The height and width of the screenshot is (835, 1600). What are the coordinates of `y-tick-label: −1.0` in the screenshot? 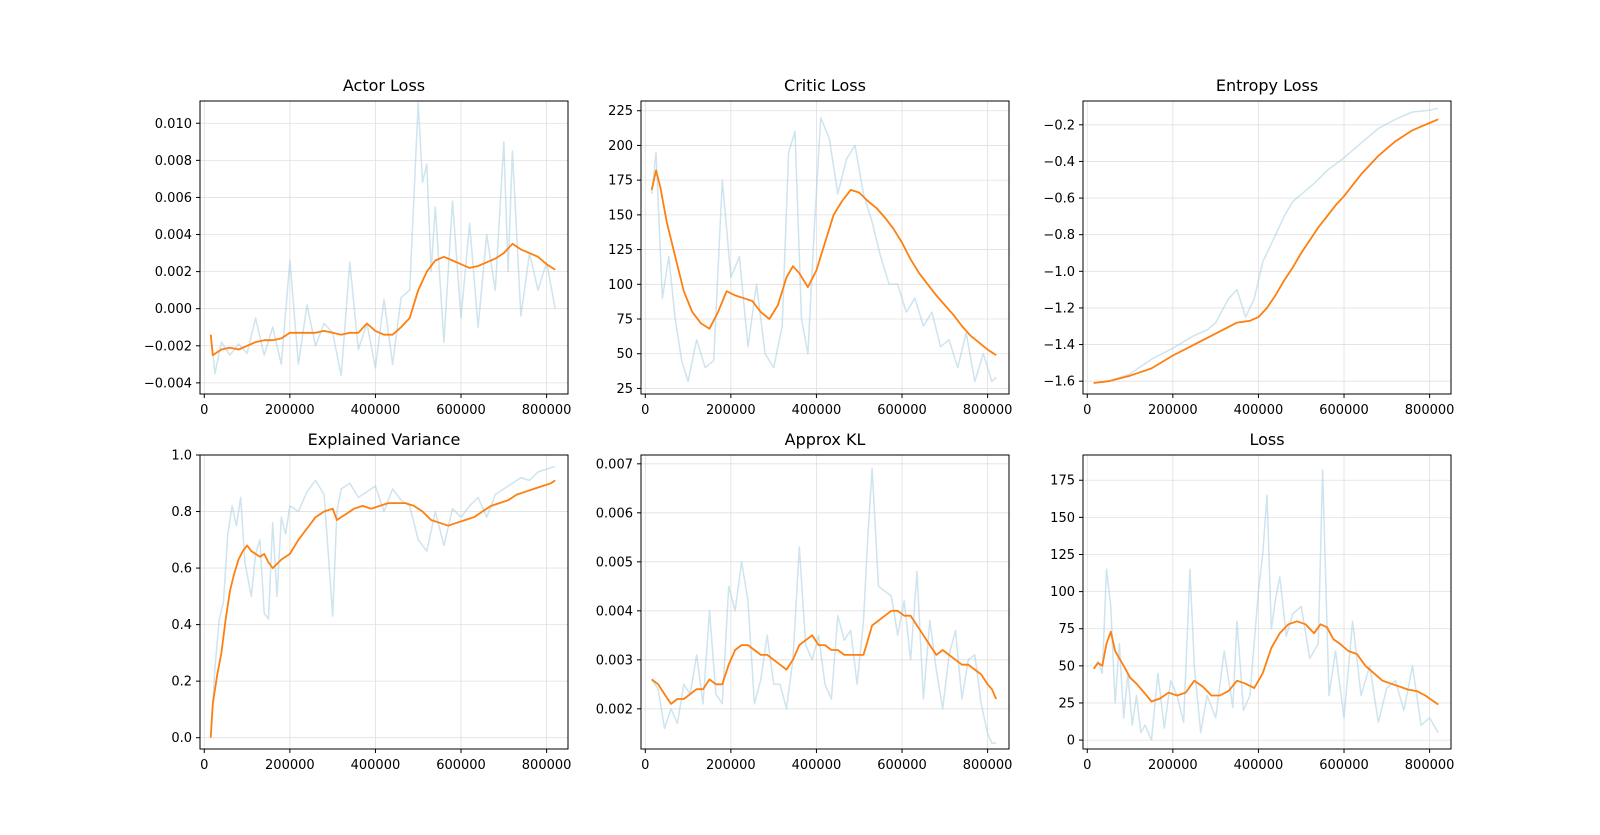 It's located at (1059, 272).